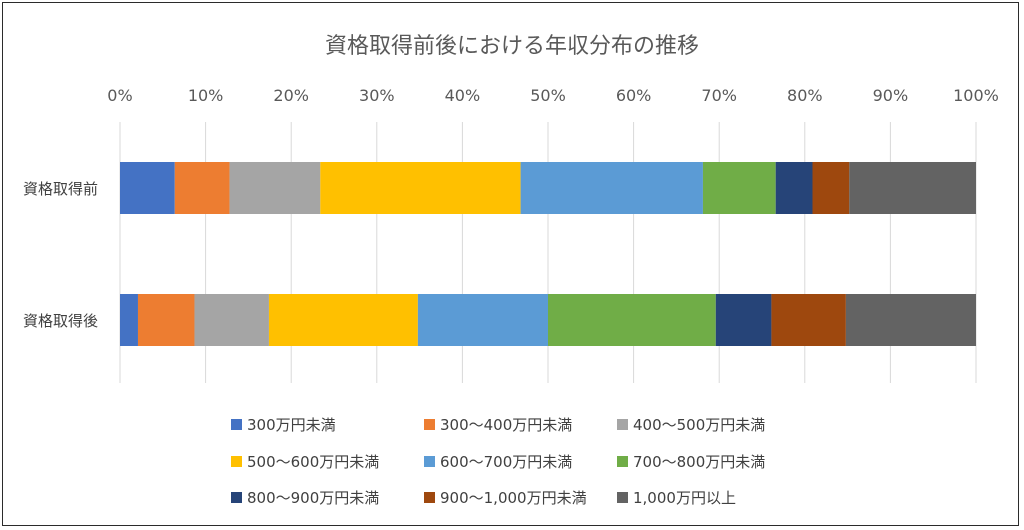 The height and width of the screenshot is (530, 1024). I want to click on category-label: 資格取得後, so click(60, 321).